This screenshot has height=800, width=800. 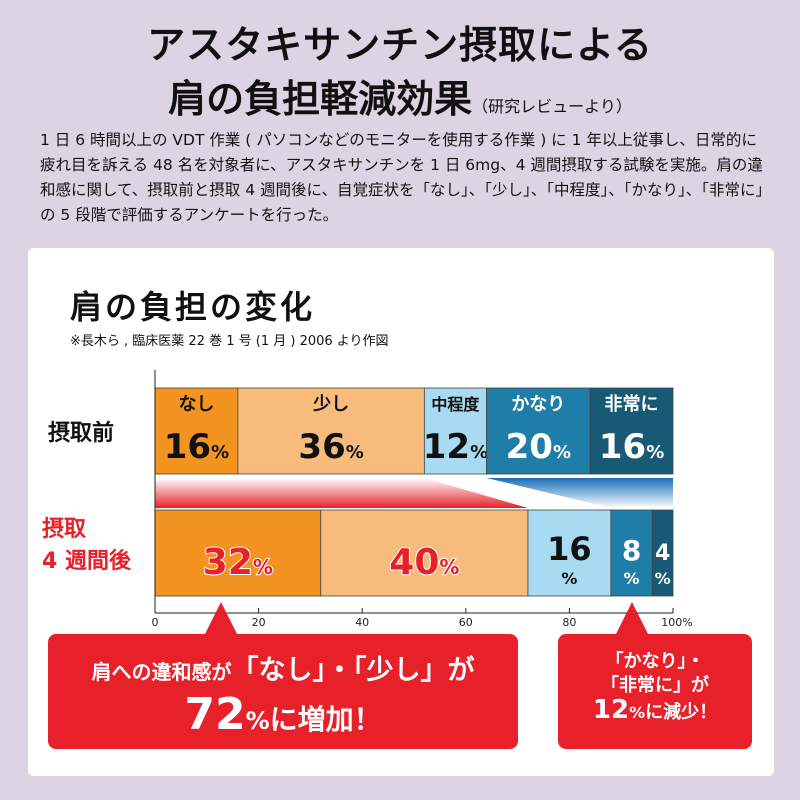 I want to click on increase-connector, so click(x=341, y=493).